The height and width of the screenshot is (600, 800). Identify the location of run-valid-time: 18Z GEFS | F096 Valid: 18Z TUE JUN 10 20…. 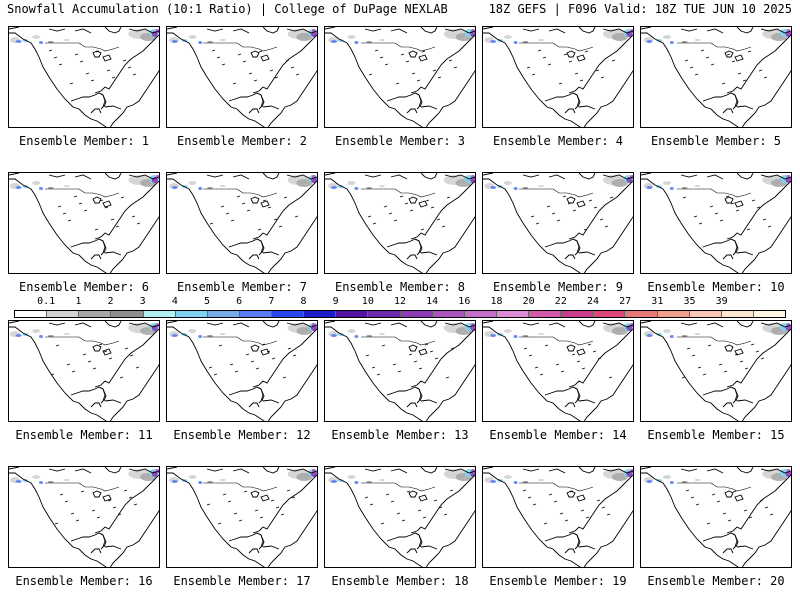
(640, 9).